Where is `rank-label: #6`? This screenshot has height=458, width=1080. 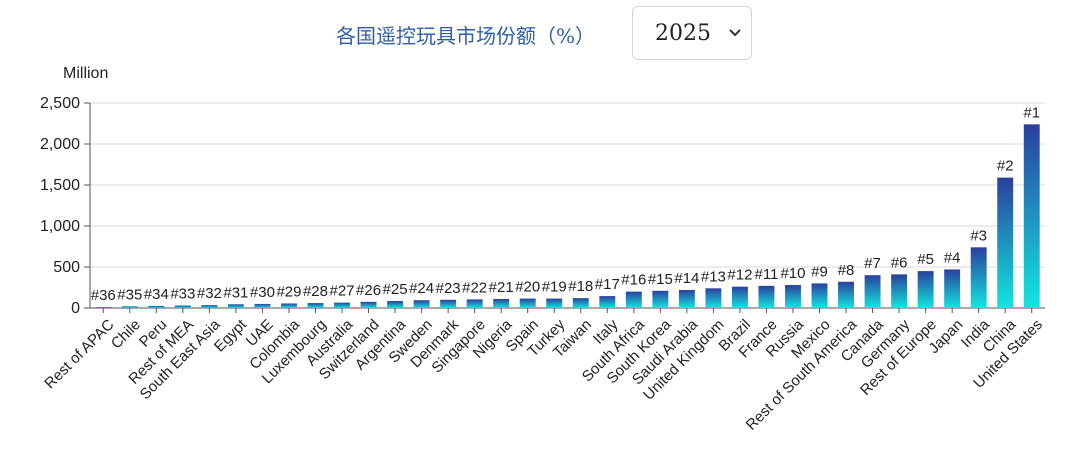
rank-label: #6 is located at coordinates (899, 262).